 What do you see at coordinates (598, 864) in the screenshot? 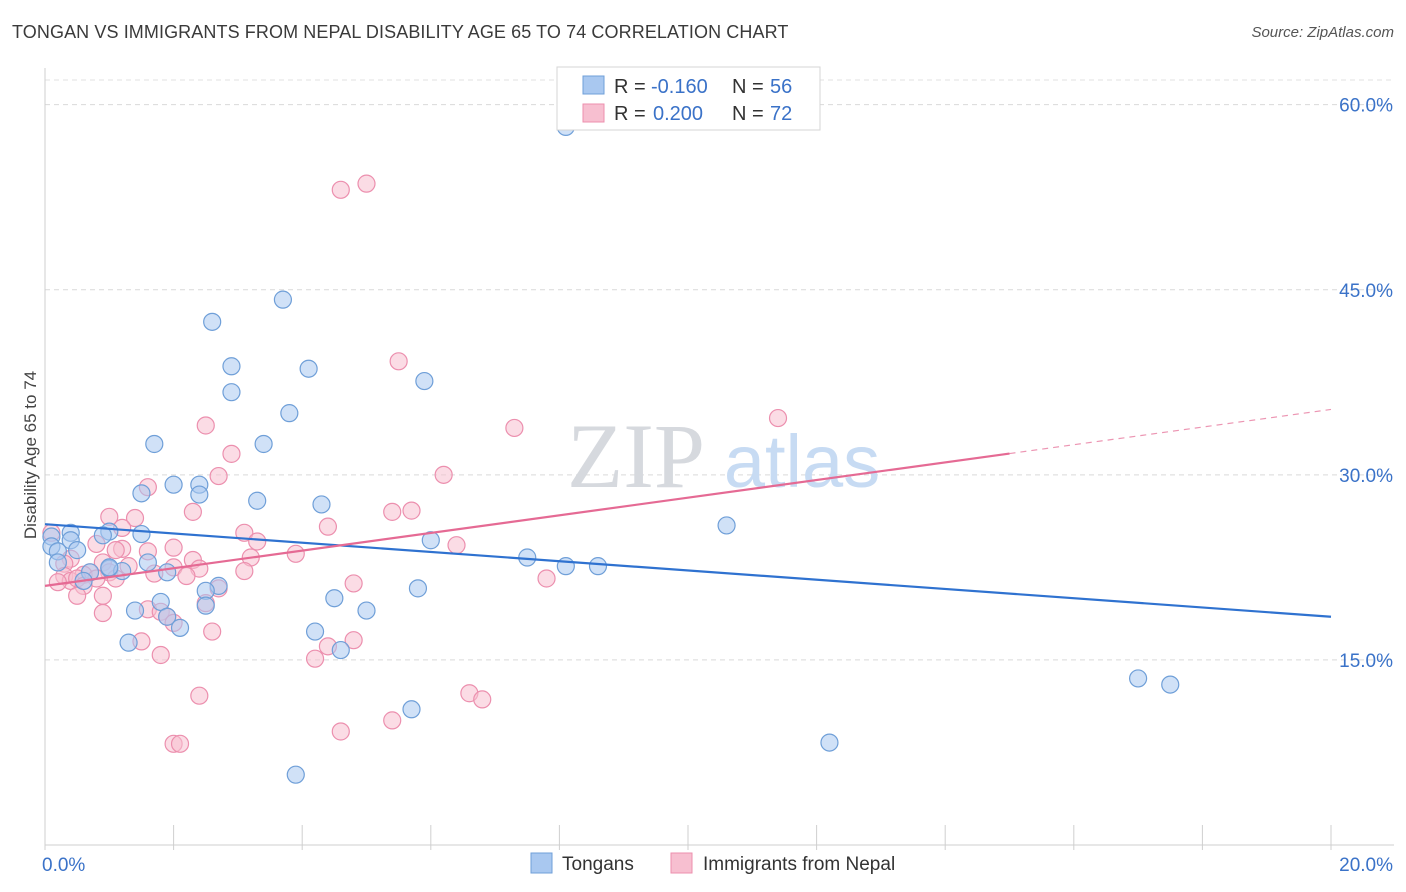
I see `legend-label-tongans: Tongans` at bounding box center [598, 864].